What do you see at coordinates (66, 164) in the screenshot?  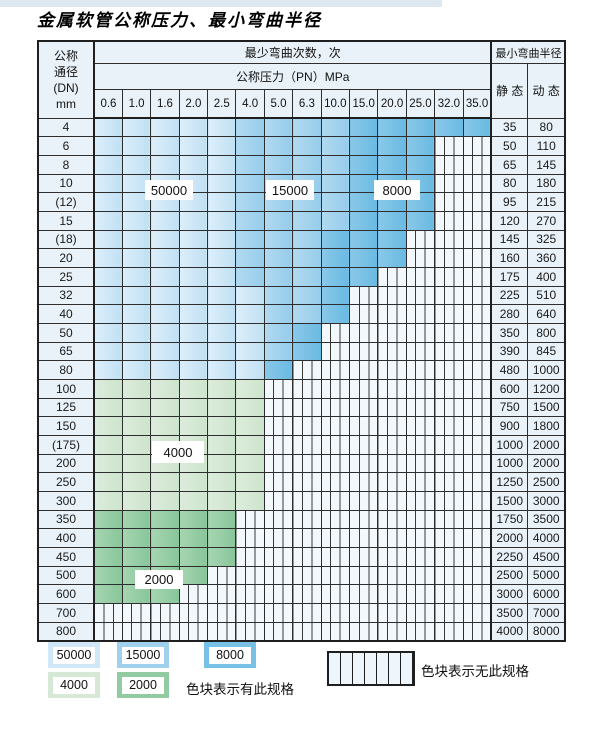 I see `dn-cell: 8` at bounding box center [66, 164].